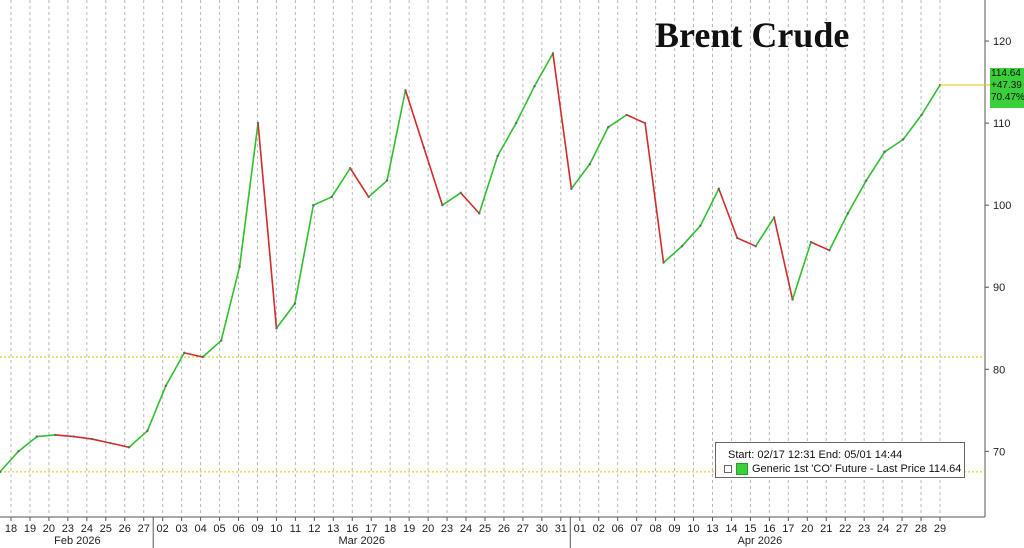 The height and width of the screenshot is (548, 1024). I want to click on y-tick-label: 80, so click(999, 370).